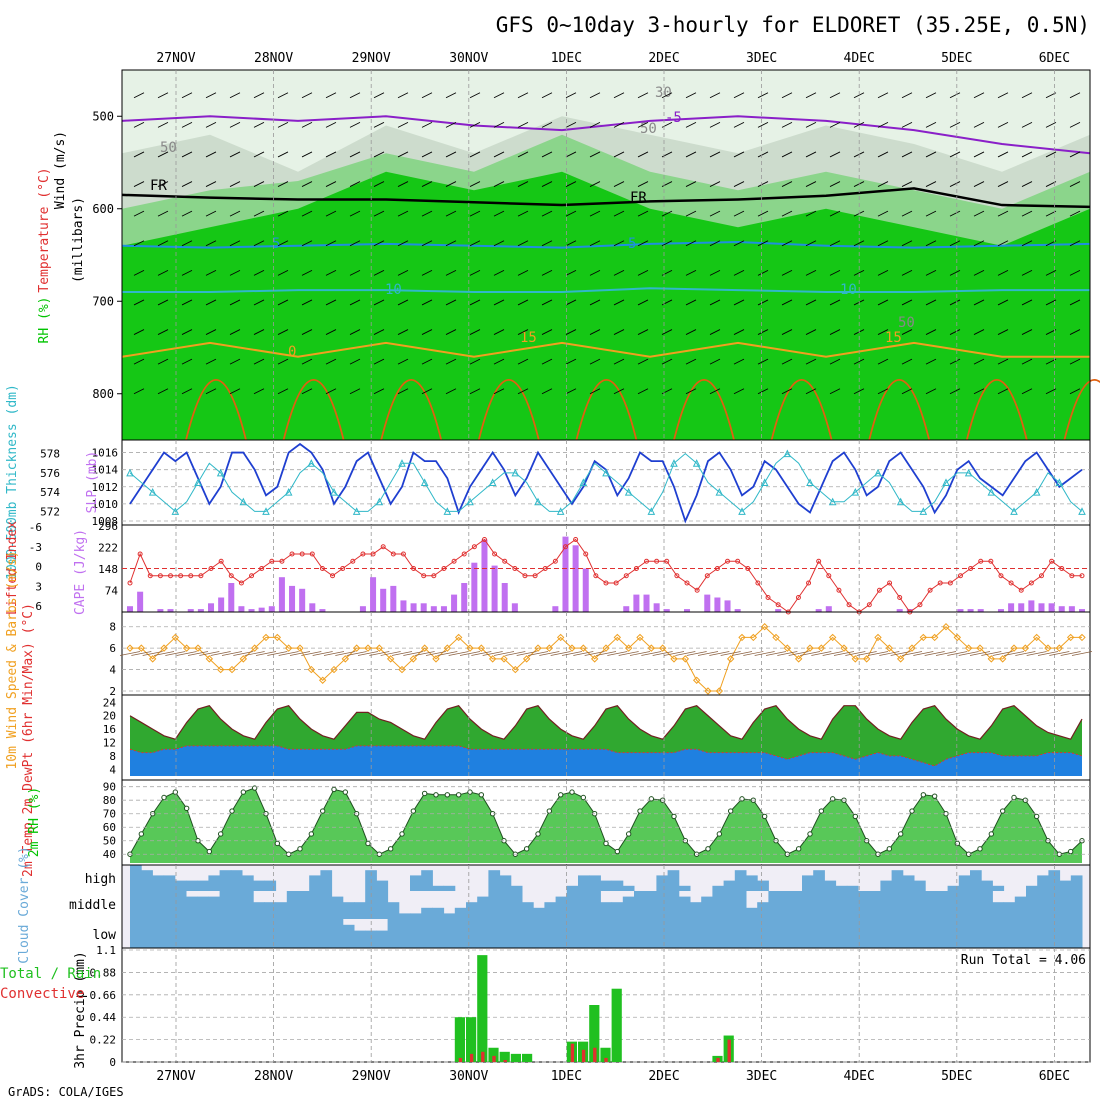 The height and width of the screenshot is (1100, 1100). Describe the element at coordinates (105, 521) in the screenshot. I see `slp-tick: 1008` at that location.